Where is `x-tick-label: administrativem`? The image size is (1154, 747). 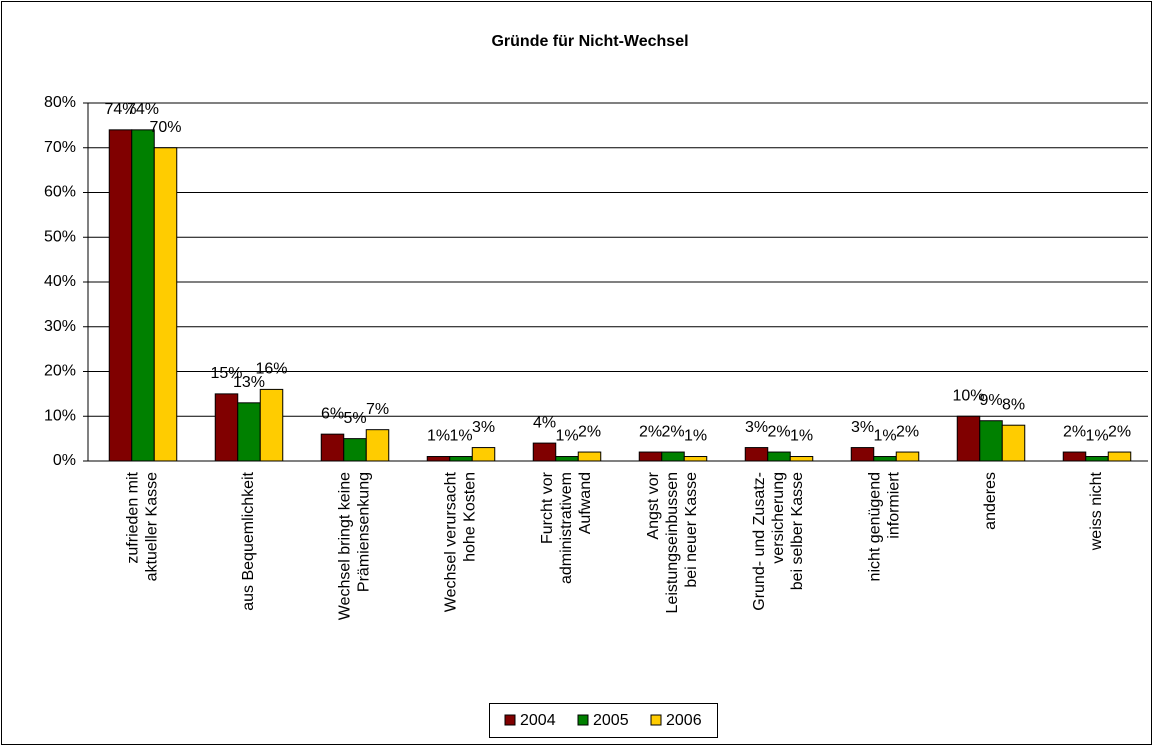 x-tick-label: administrativem is located at coordinates (566, 528).